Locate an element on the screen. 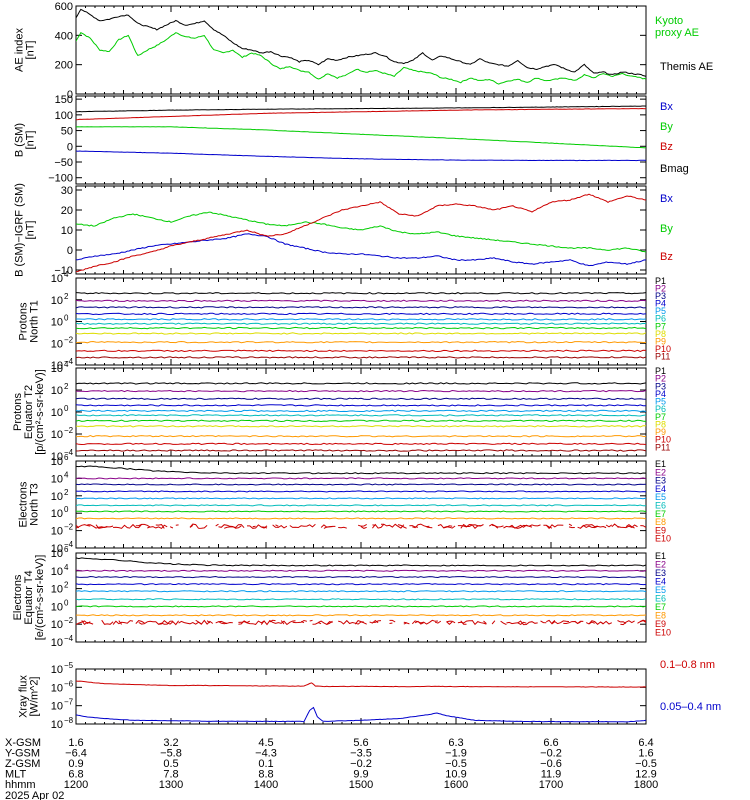 The height and width of the screenshot is (800, 750). footer-value: 6.4 is located at coordinates (645, 743).